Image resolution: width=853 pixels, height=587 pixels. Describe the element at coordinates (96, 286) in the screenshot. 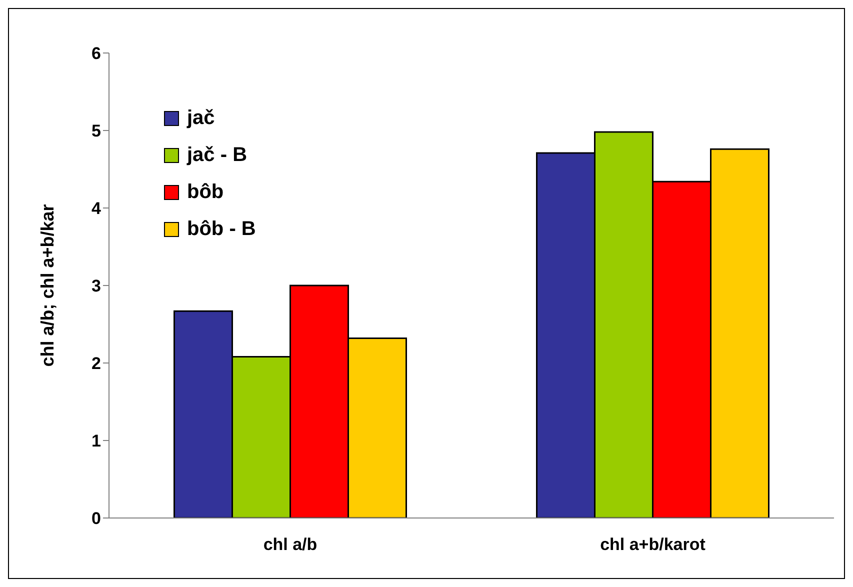

I see `y-tick-label: 3` at that location.